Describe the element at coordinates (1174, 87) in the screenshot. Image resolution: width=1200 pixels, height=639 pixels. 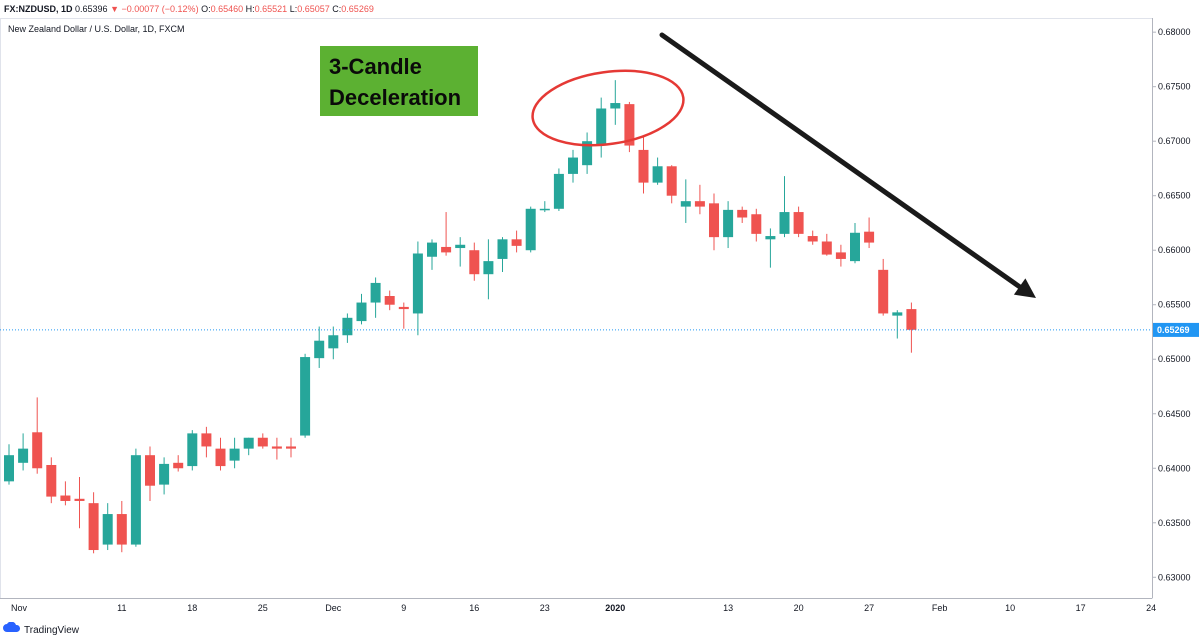
I see `y-tick-label: 0.67500` at that location.